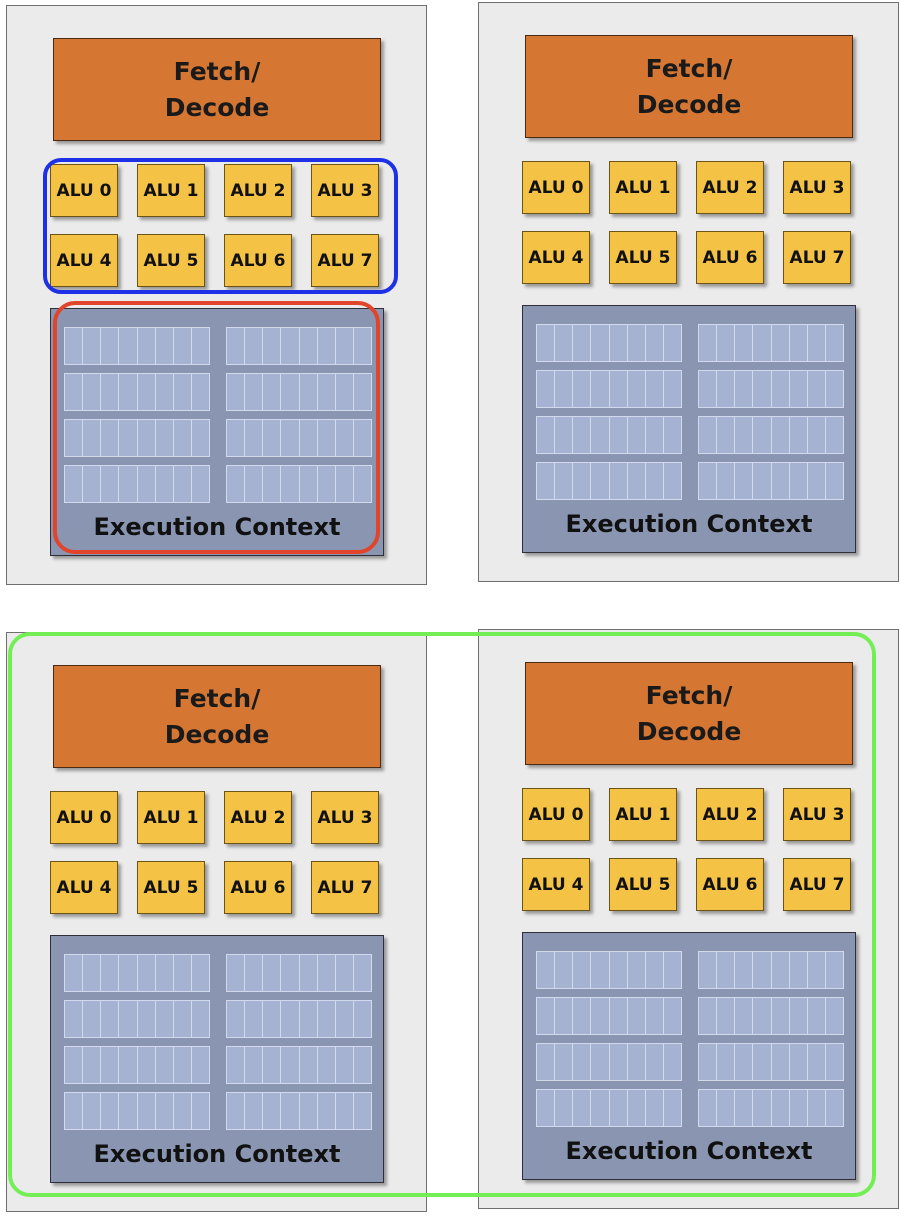  What do you see at coordinates (171, 887) in the screenshot?
I see `alu-block: ALU 5` at bounding box center [171, 887].